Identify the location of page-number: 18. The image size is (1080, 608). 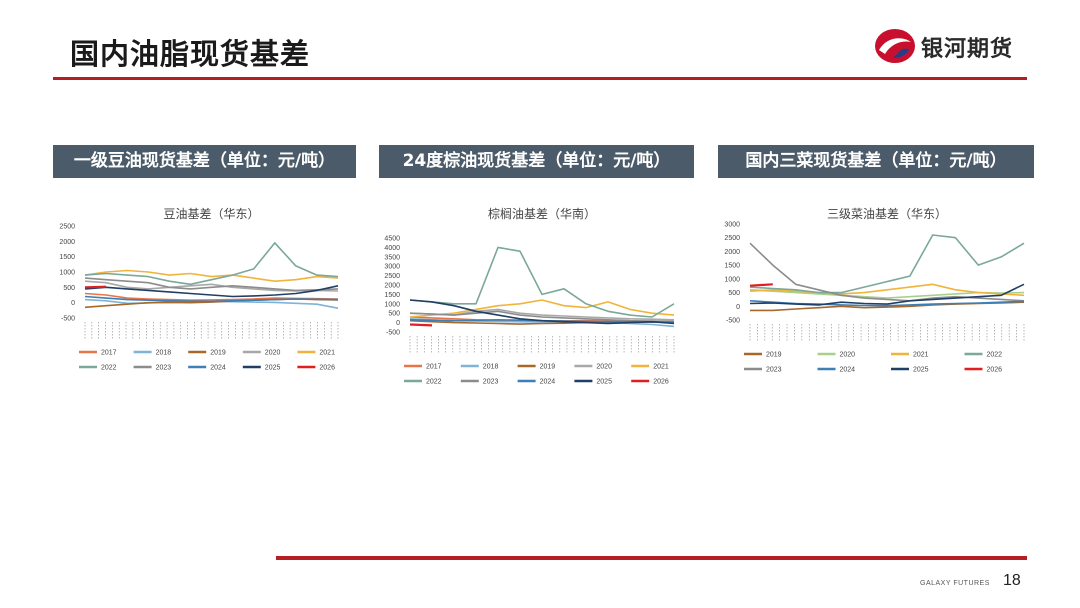
(1012, 580).